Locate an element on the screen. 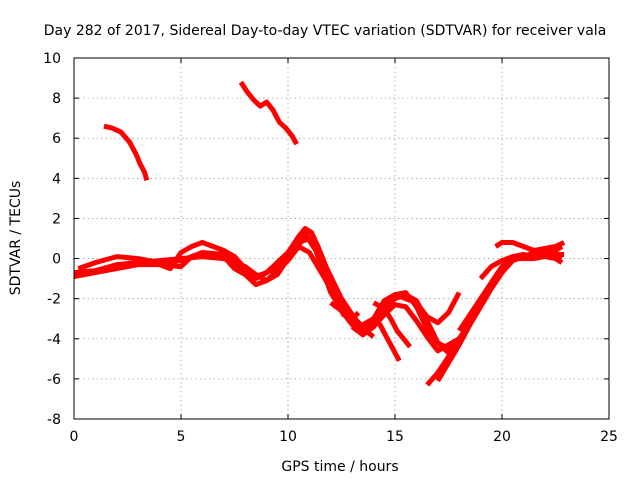 The width and height of the screenshot is (640, 480). x-tick-label: 25 is located at coordinates (609, 437).